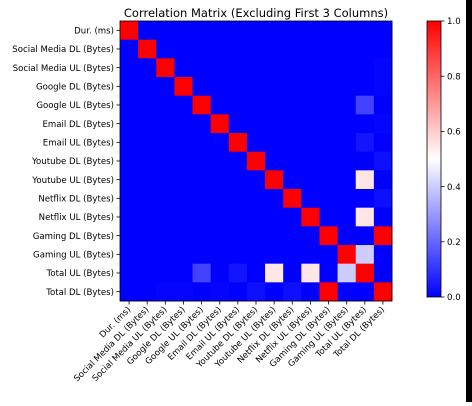  What do you see at coordinates (454, 77) in the screenshot?
I see `colorbar-tick-label: 0.8` at bounding box center [454, 77].